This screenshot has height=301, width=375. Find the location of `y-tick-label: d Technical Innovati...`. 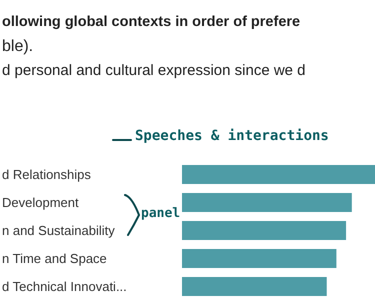

y-tick-label: d Technical Innovati... is located at coordinates (64, 286).